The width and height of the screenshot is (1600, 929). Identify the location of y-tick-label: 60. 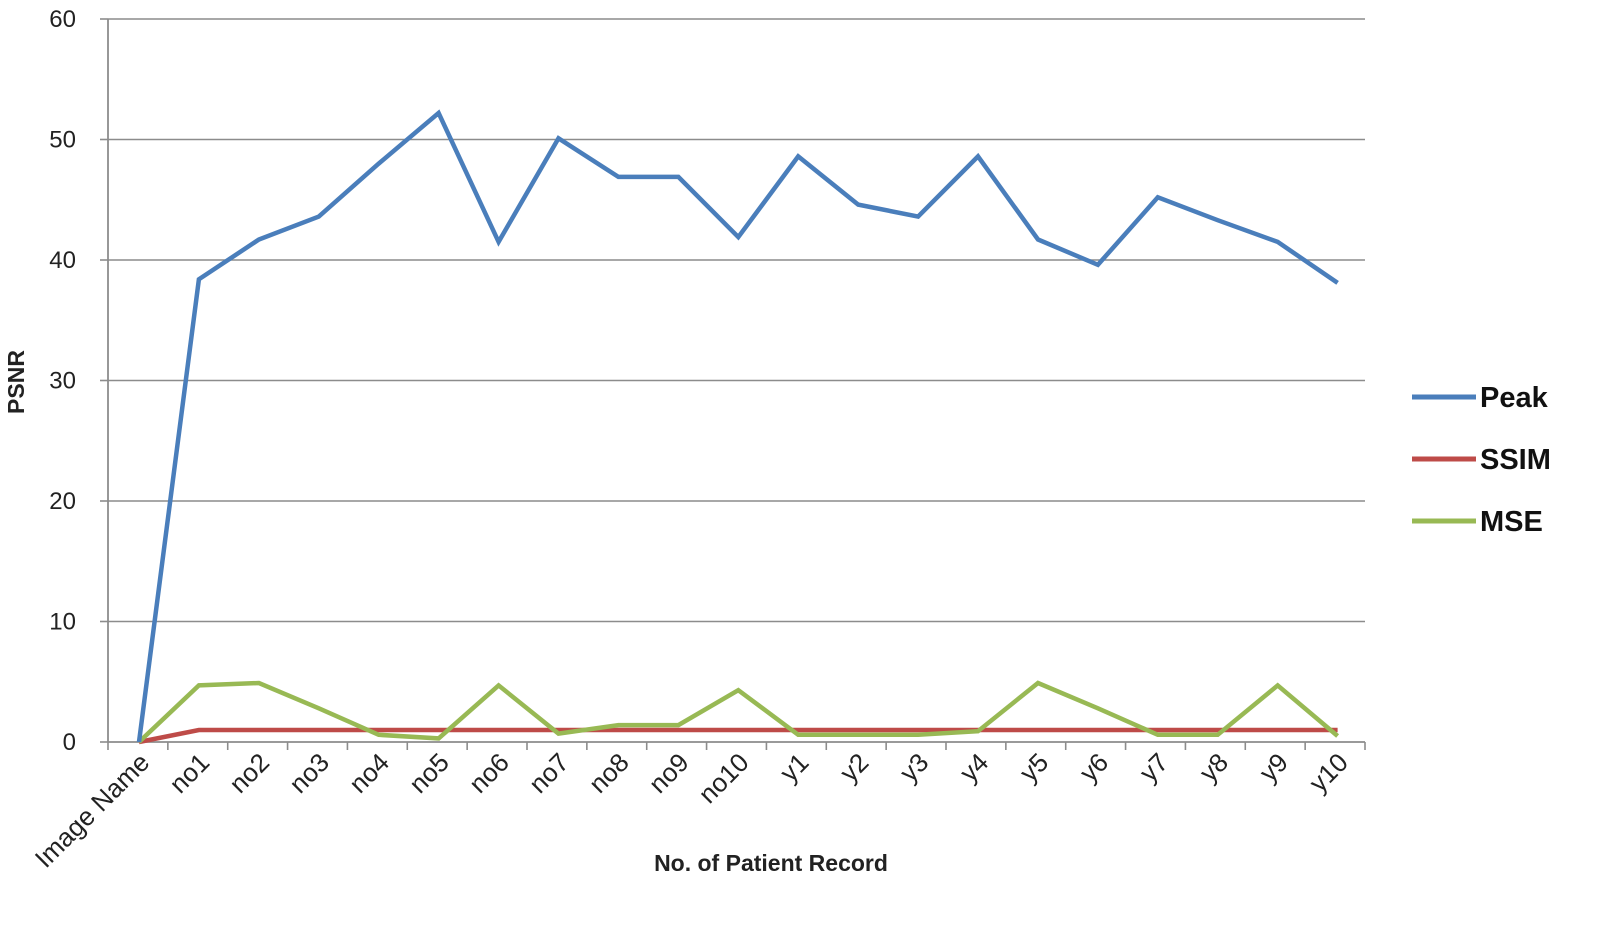
(62, 19).